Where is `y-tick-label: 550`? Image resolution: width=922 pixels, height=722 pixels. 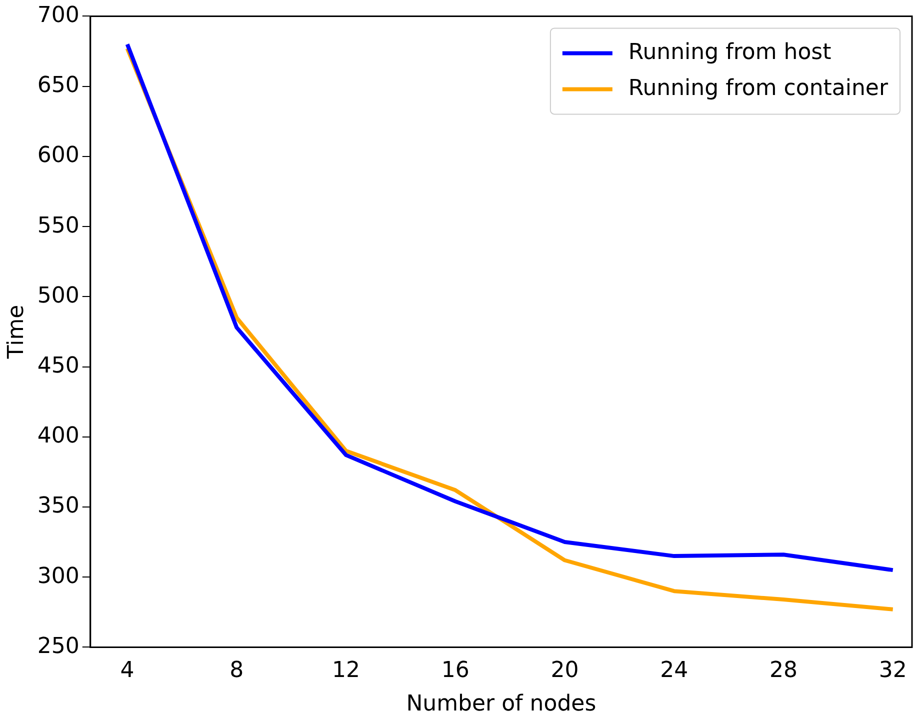
y-tick-label: 550 is located at coordinates (58, 225).